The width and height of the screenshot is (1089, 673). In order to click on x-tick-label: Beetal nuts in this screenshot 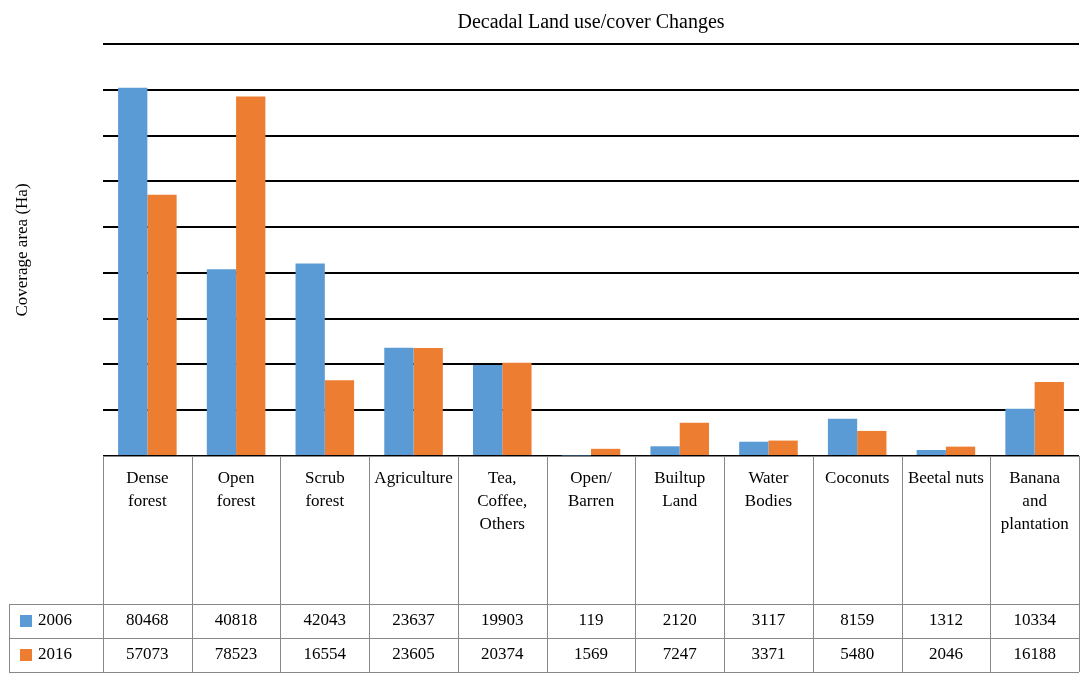, I will do `click(945, 477)`.